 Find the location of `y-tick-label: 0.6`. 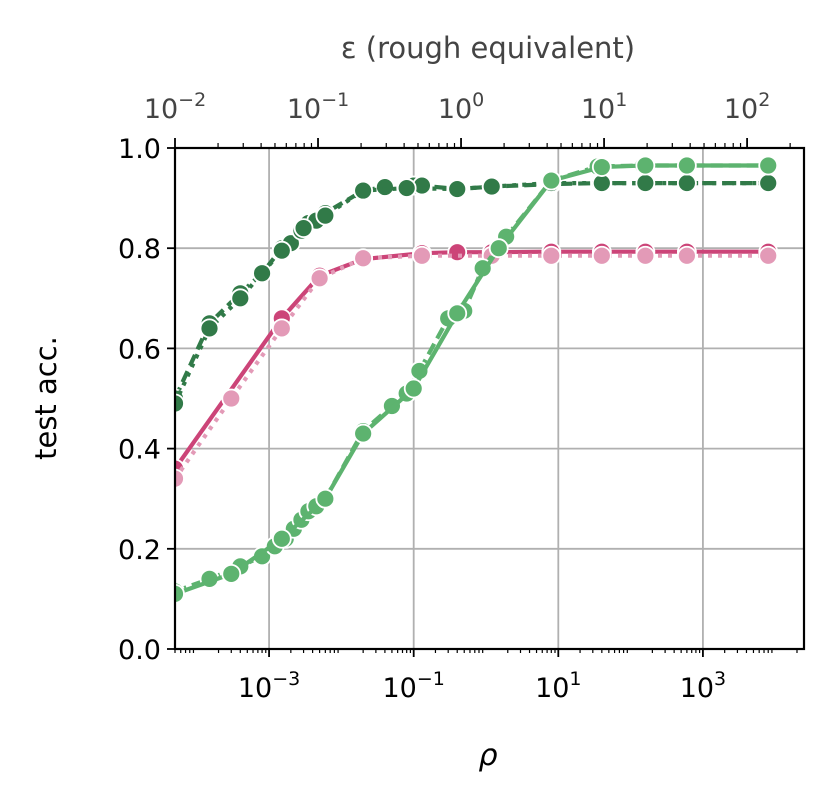

y-tick-label: 0.6 is located at coordinates (139, 349).